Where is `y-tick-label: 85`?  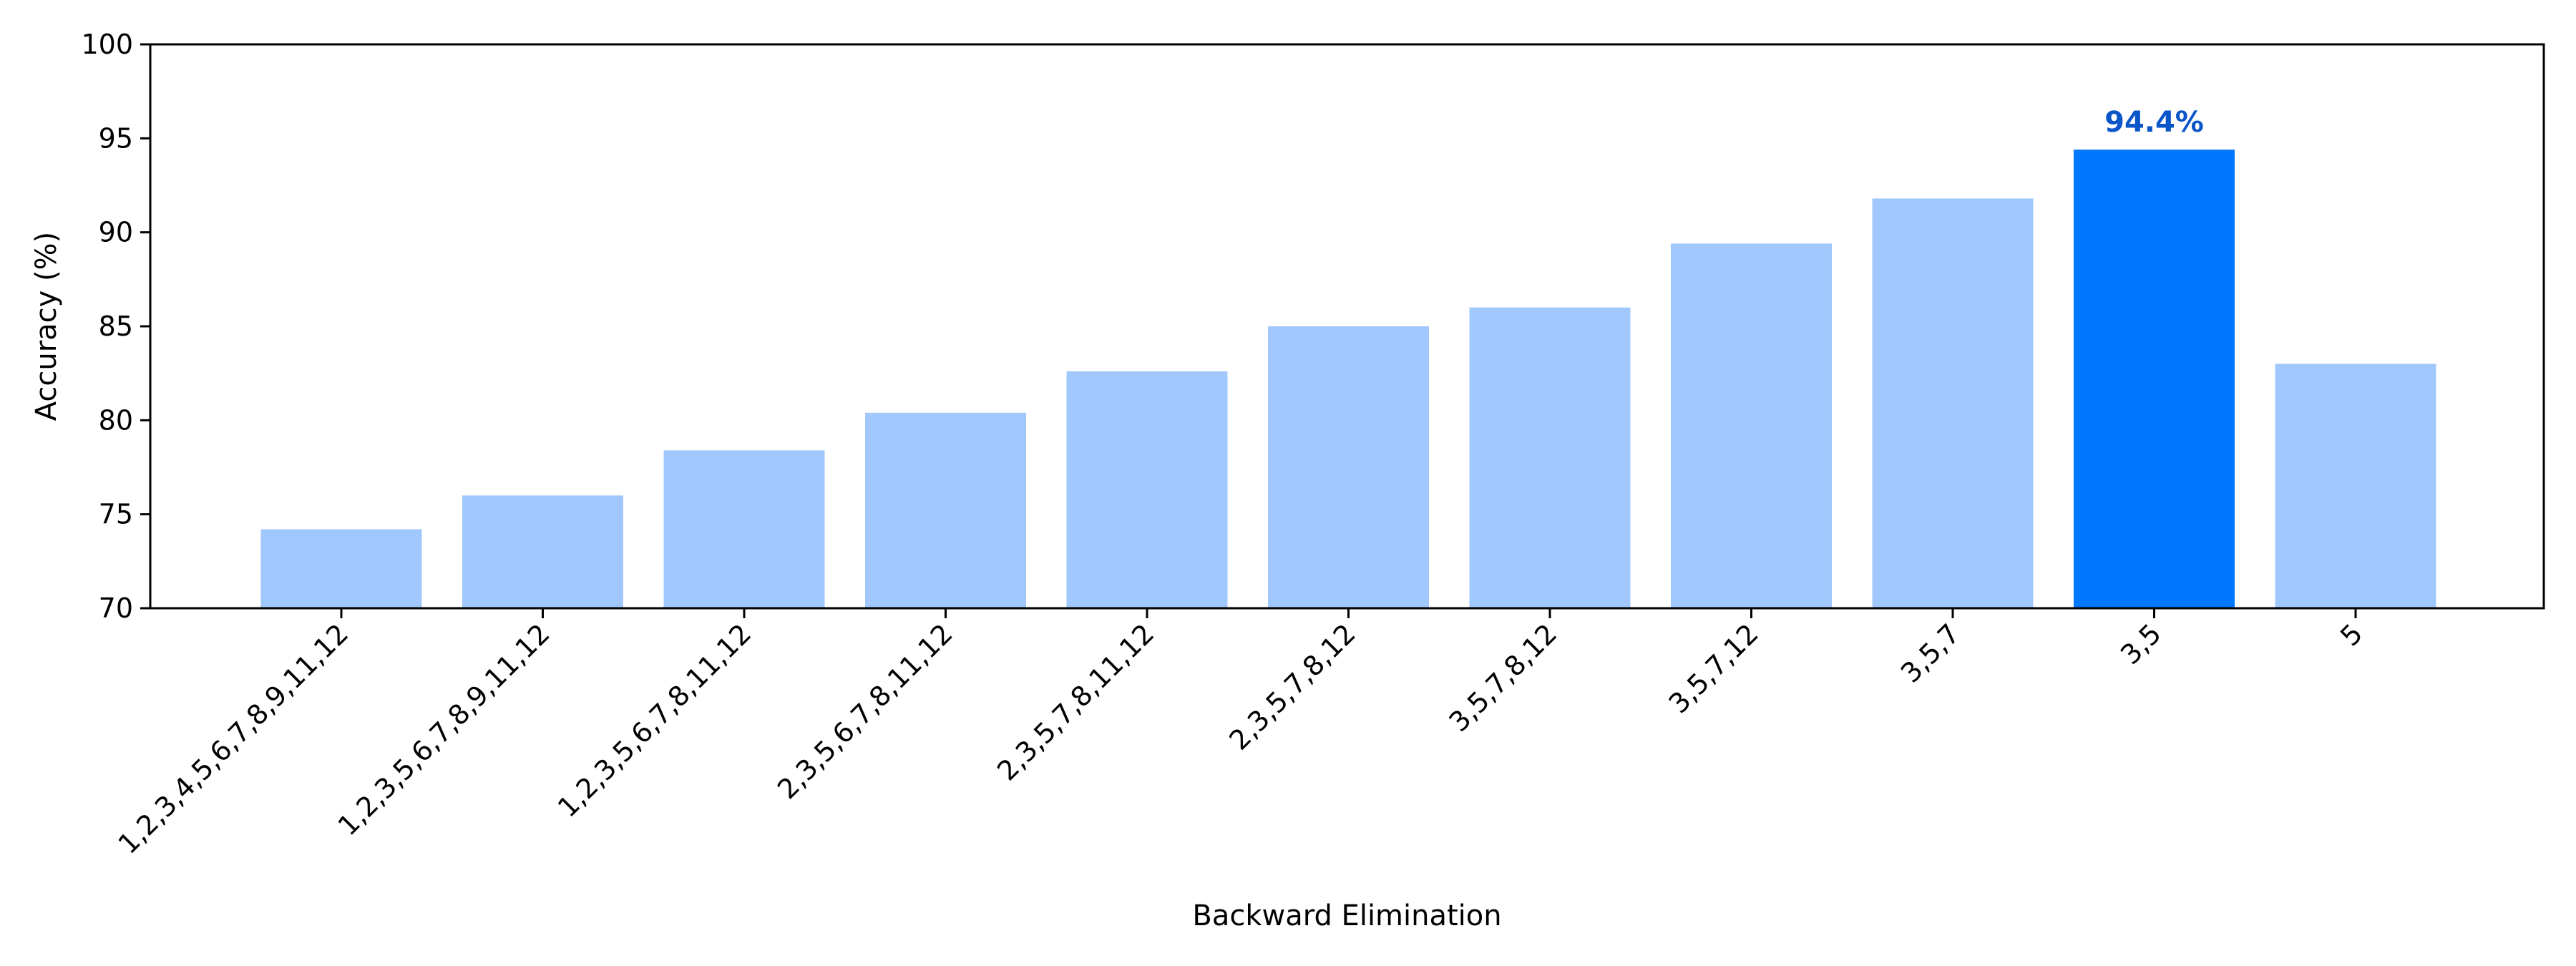 y-tick-label: 85 is located at coordinates (116, 326).